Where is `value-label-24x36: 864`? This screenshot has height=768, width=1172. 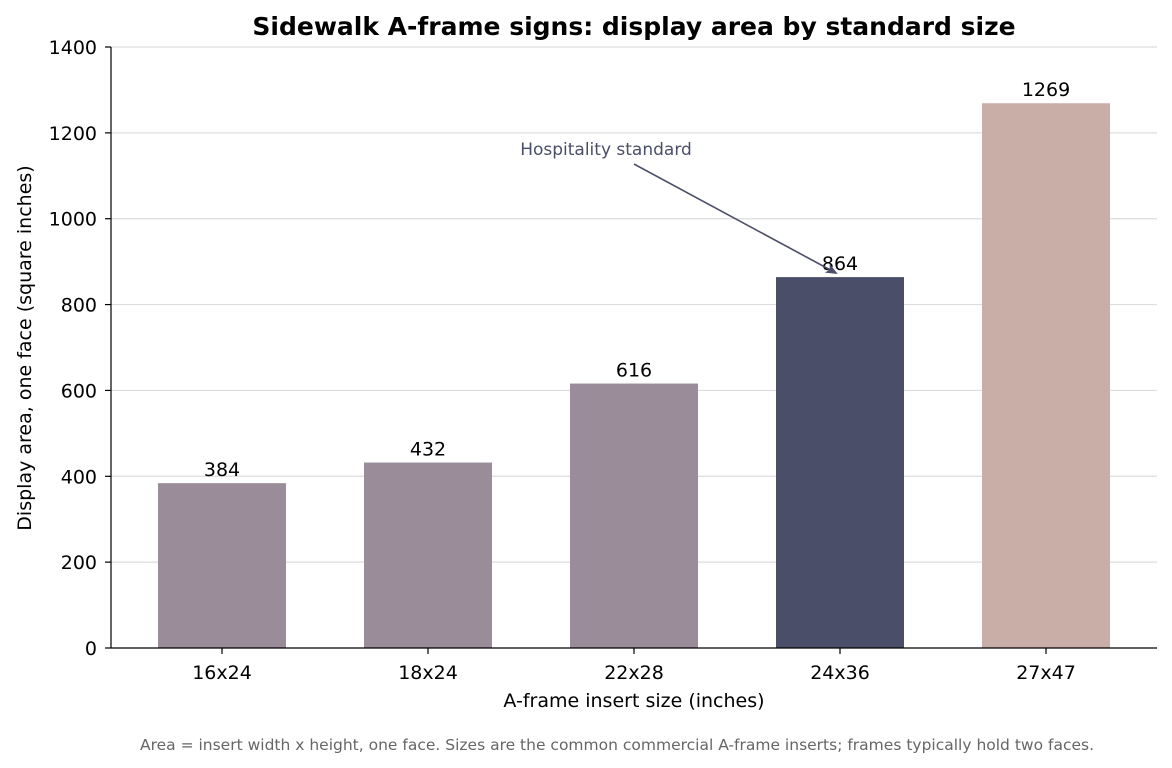
value-label-24x36: 864 is located at coordinates (840, 264).